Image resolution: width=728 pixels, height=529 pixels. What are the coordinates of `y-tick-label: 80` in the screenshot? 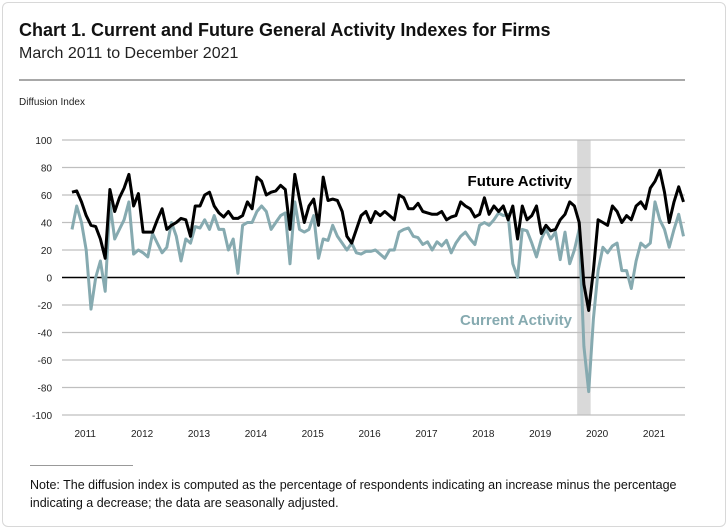 It's located at (47, 169).